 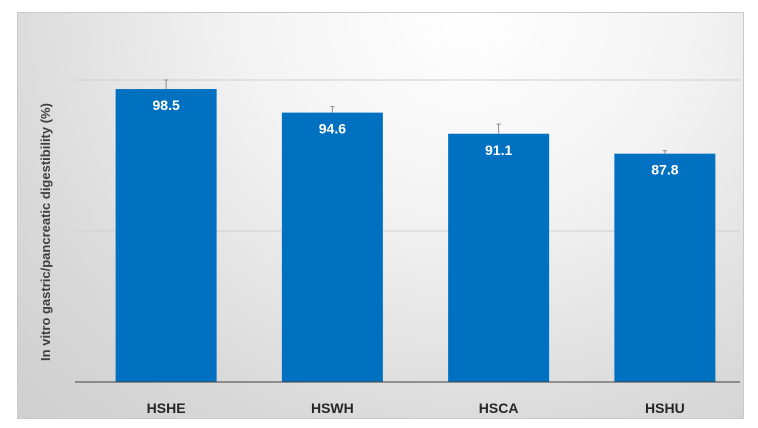 I want to click on bar-hswh, so click(x=332, y=247).